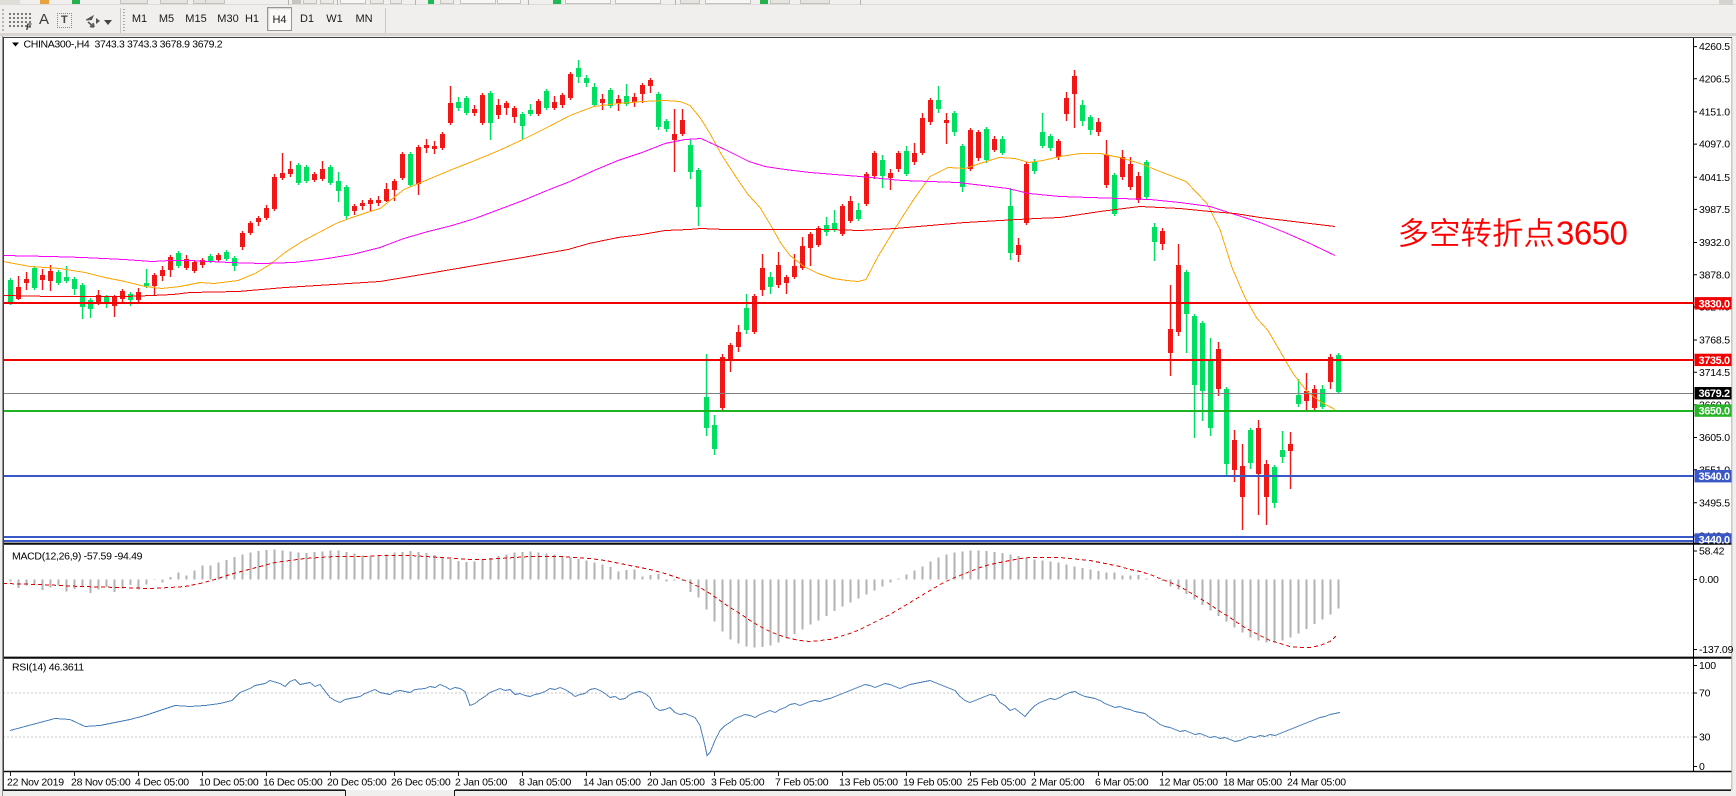  What do you see at coordinates (1705, 738) in the screenshot?
I see `svg-text: 30` at bounding box center [1705, 738].